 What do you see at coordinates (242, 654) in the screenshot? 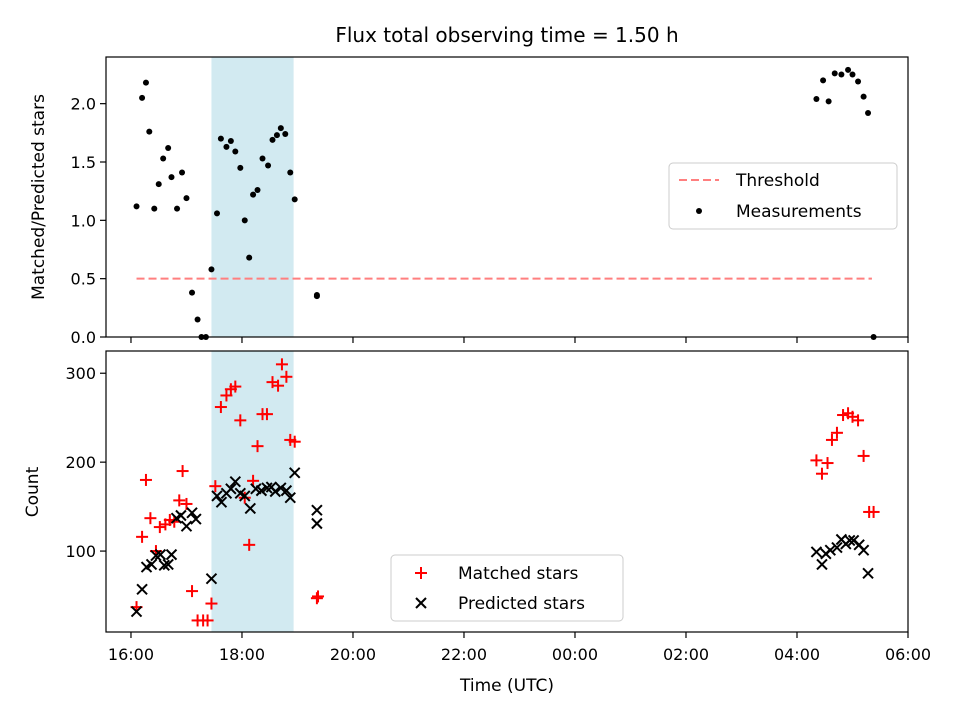
I see `xtick-label: 18:00` at bounding box center [242, 654].